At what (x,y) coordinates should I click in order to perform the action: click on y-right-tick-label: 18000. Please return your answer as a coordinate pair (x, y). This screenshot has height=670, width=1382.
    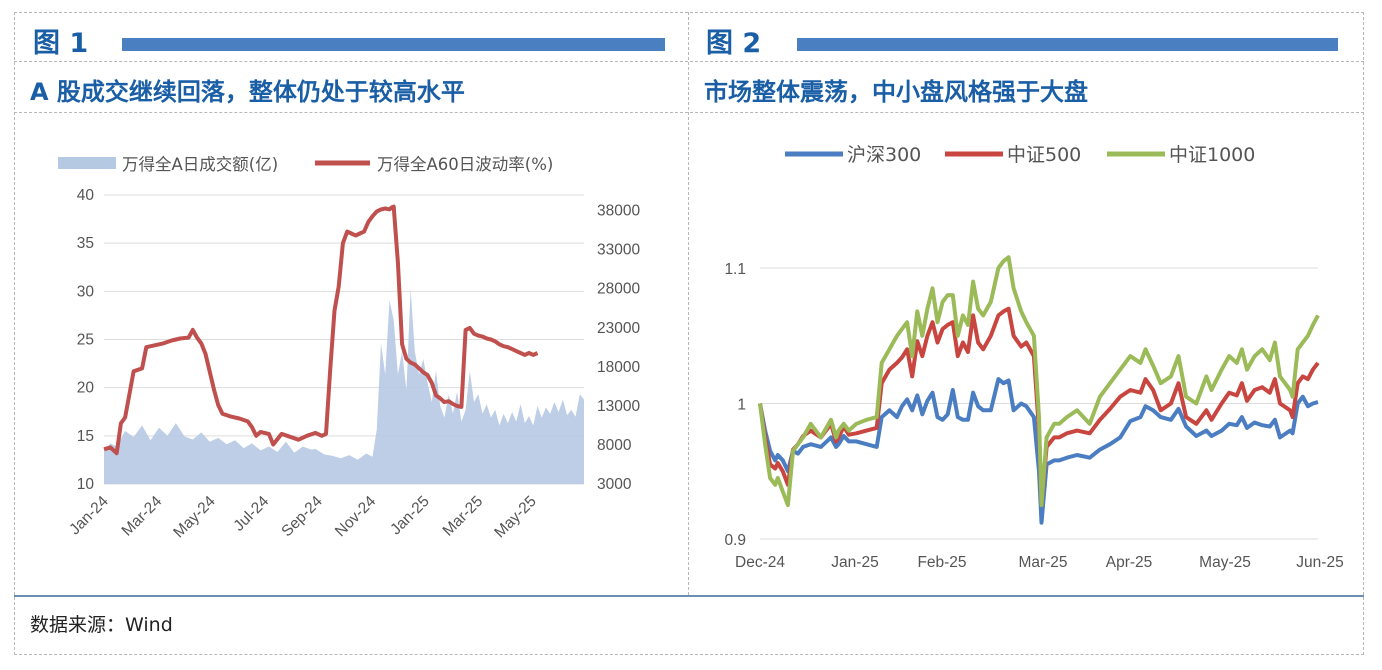
    Looking at the image, I should click on (618, 367).